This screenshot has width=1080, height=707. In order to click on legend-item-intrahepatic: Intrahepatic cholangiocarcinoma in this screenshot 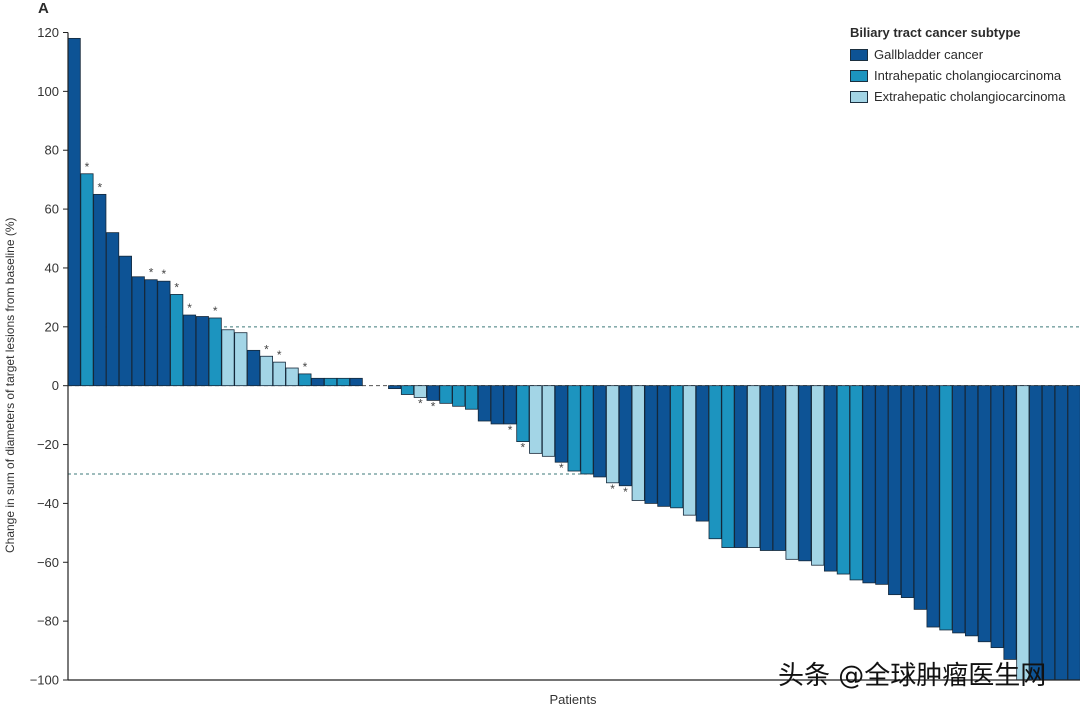, I will do `click(958, 75)`.